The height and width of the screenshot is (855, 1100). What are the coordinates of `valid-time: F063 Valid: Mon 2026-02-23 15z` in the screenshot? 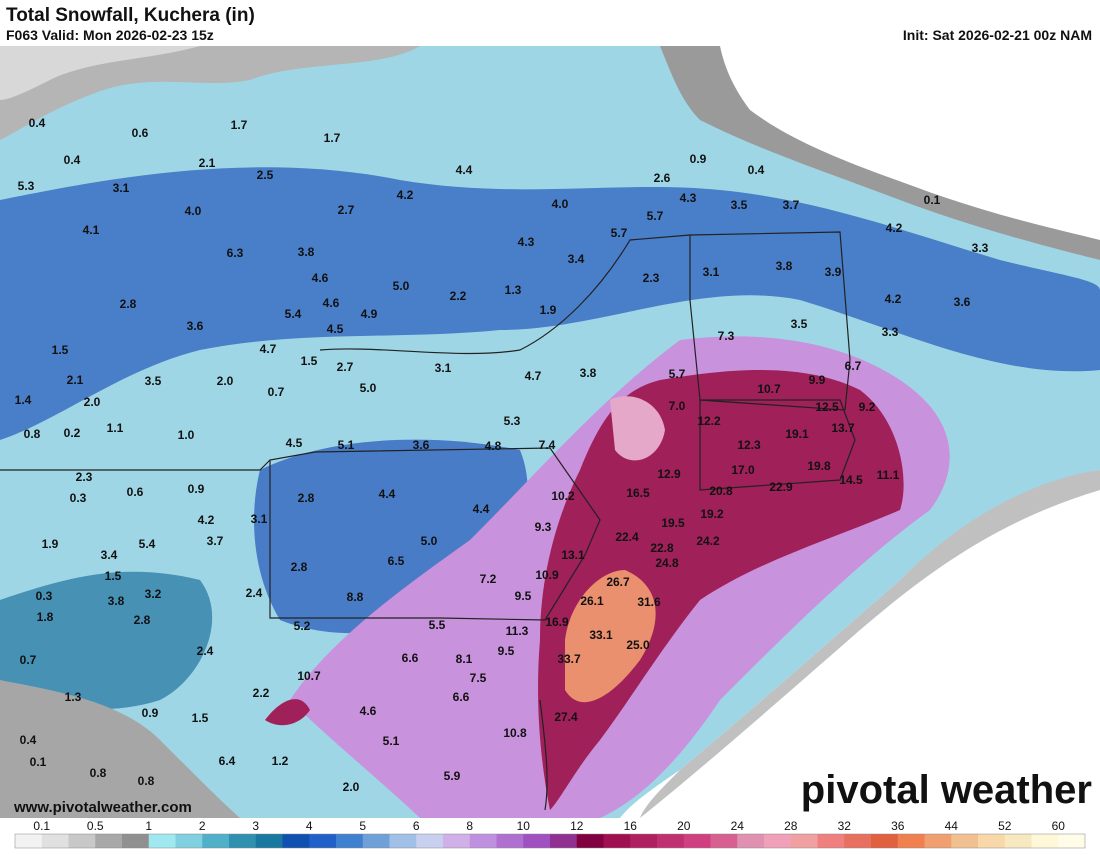 It's located at (110, 35).